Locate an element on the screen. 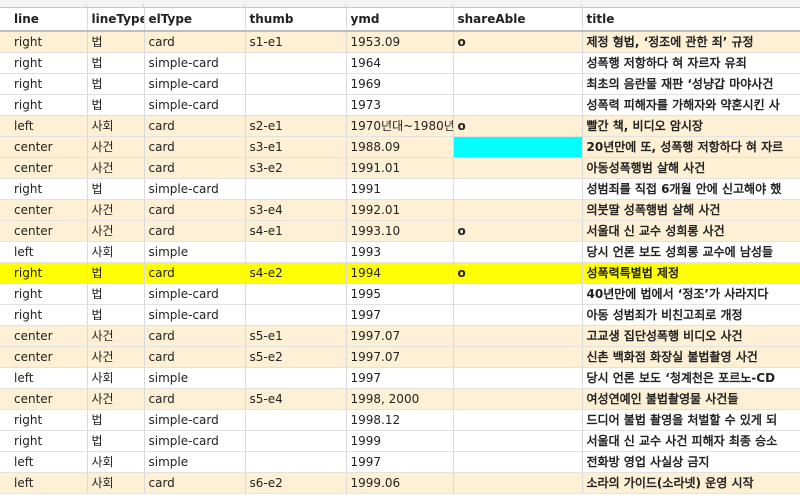 The image size is (800, 500). cell-thumb: s5-e1 is located at coordinates (296, 336).